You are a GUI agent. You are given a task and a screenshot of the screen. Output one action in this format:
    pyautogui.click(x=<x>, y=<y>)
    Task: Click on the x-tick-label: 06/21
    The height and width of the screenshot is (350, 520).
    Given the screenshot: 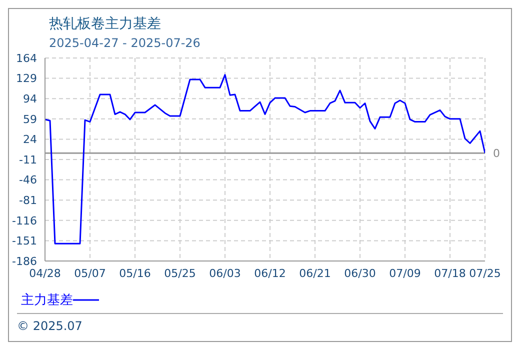 What is the action you would take?
    pyautogui.click(x=315, y=273)
    